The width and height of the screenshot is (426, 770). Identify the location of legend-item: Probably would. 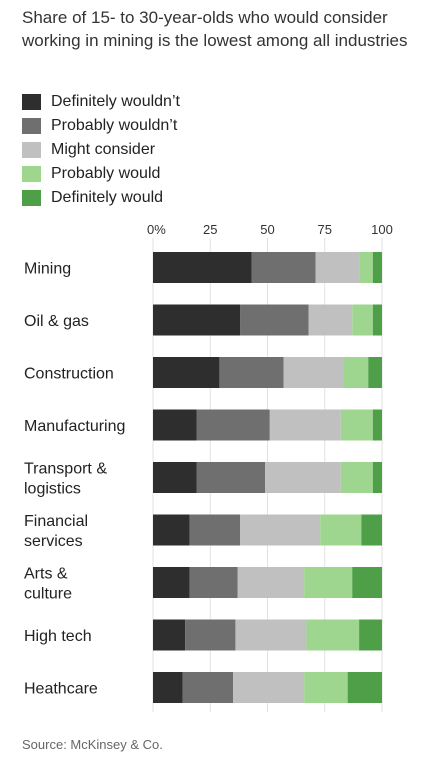
(101, 174).